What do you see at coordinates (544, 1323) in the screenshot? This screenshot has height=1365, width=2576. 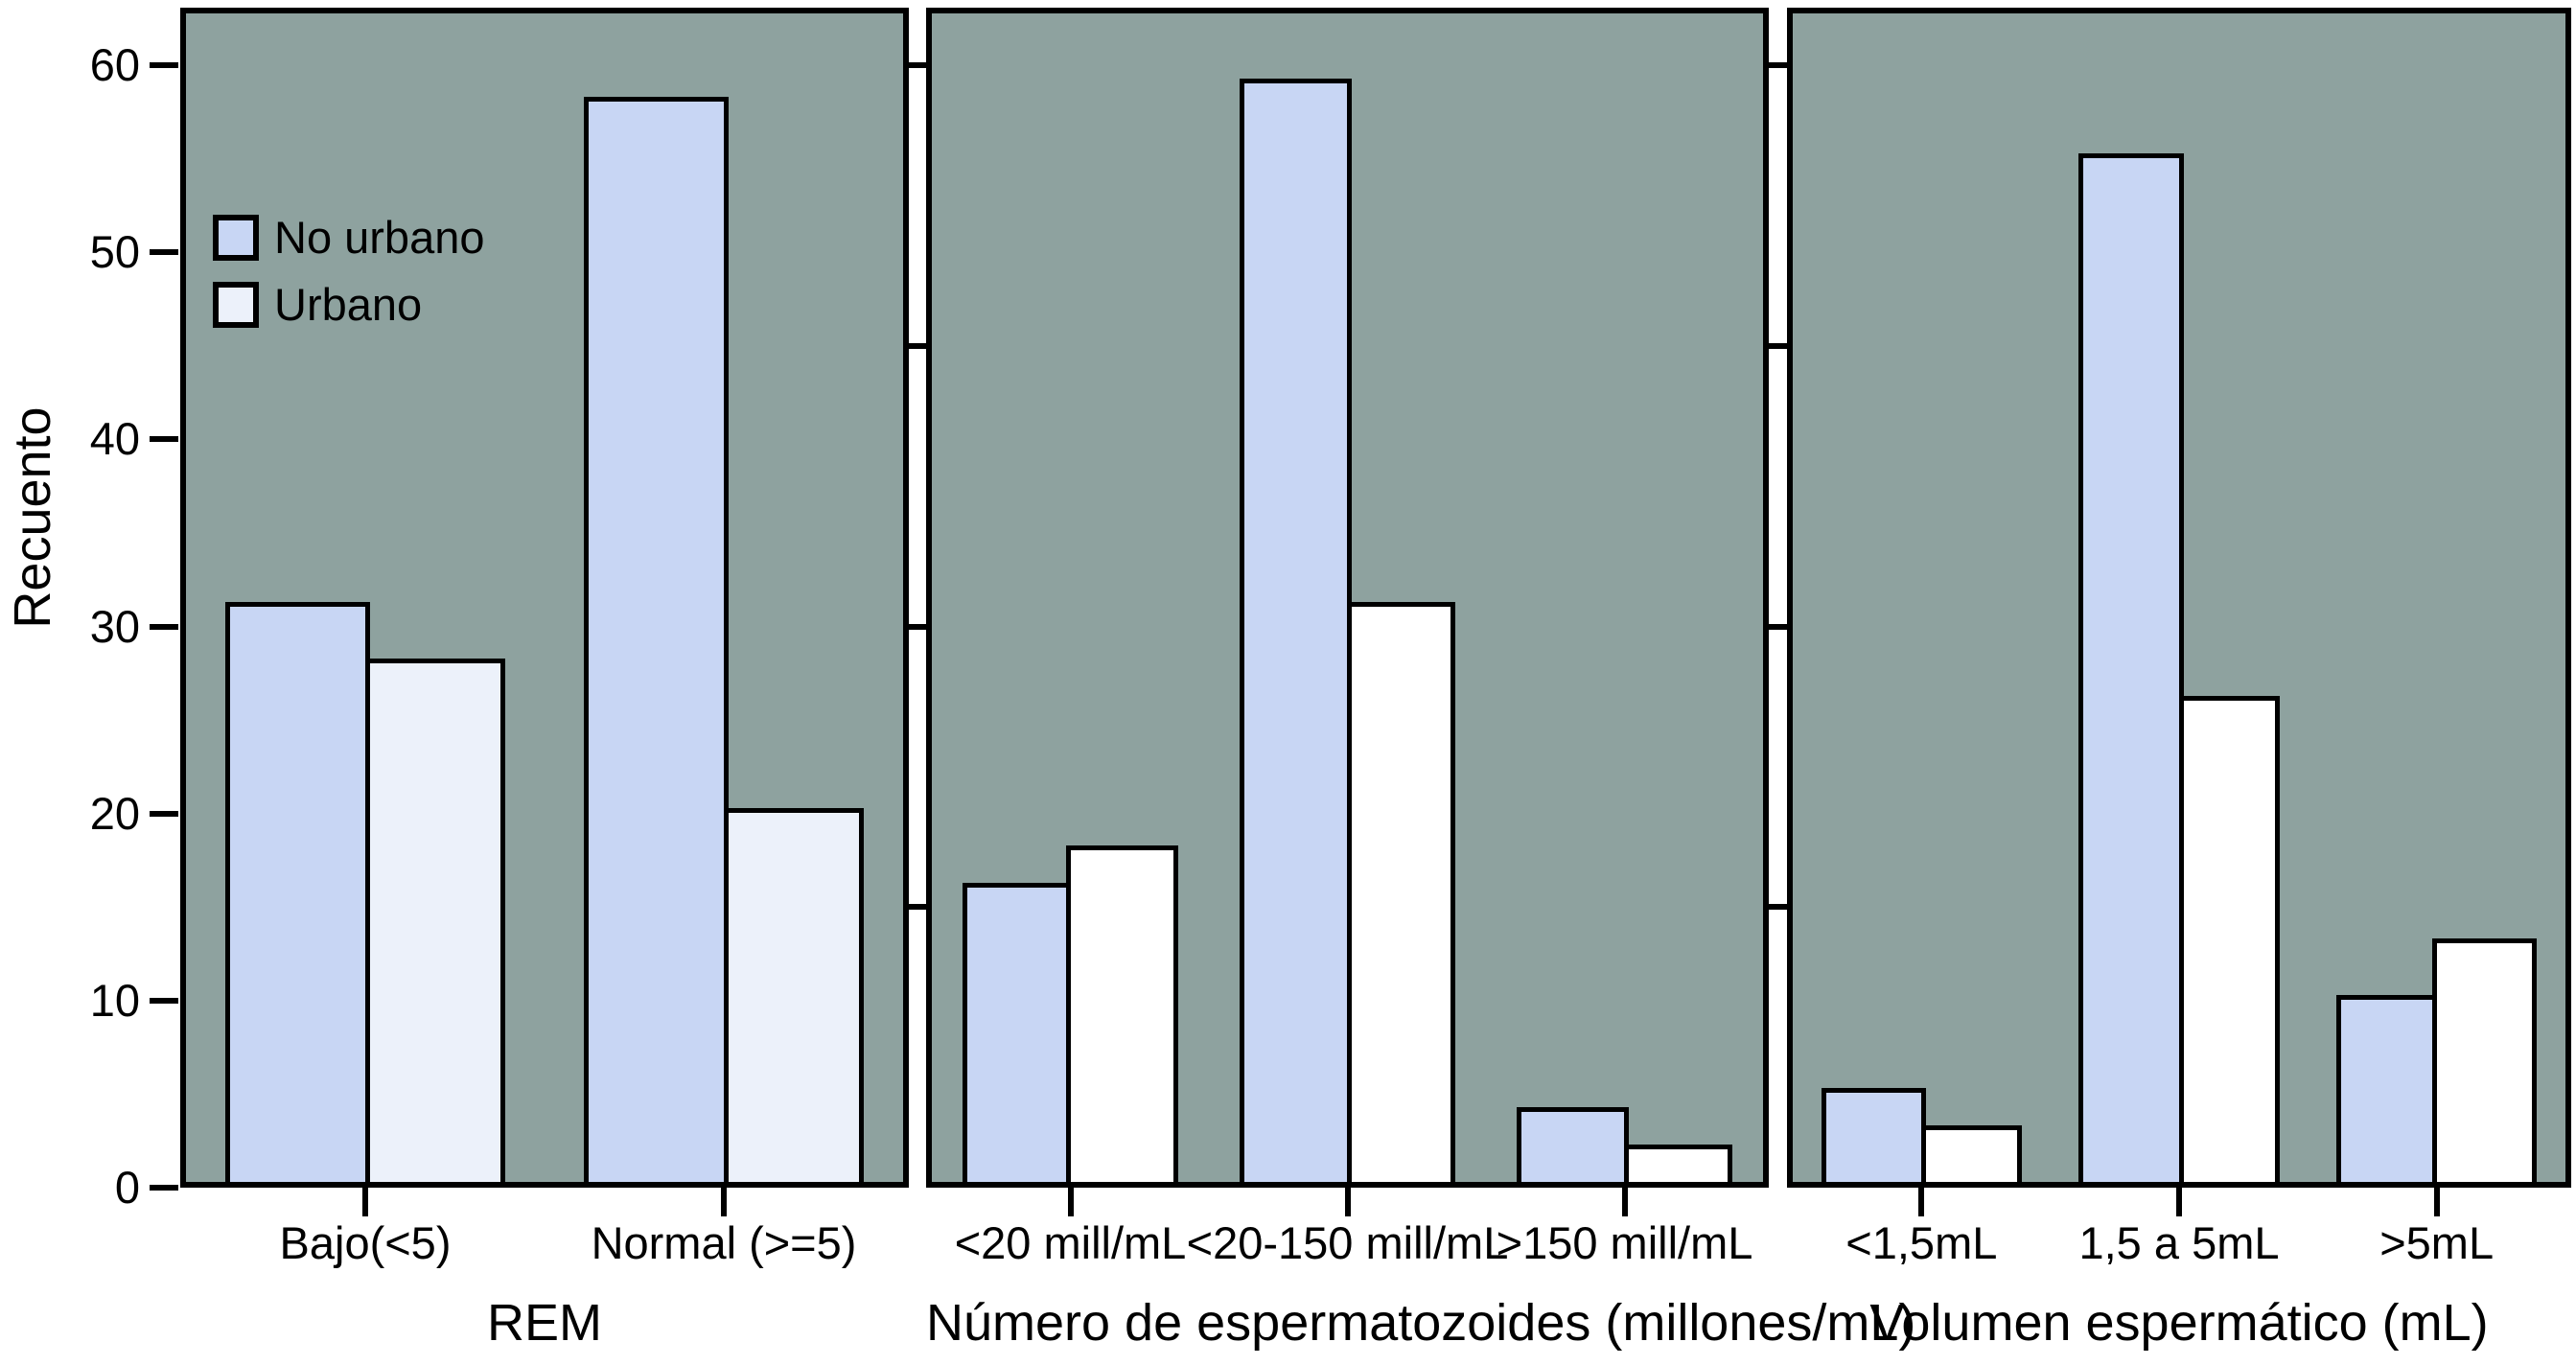 I see `x-axis-title: REM` at bounding box center [544, 1323].